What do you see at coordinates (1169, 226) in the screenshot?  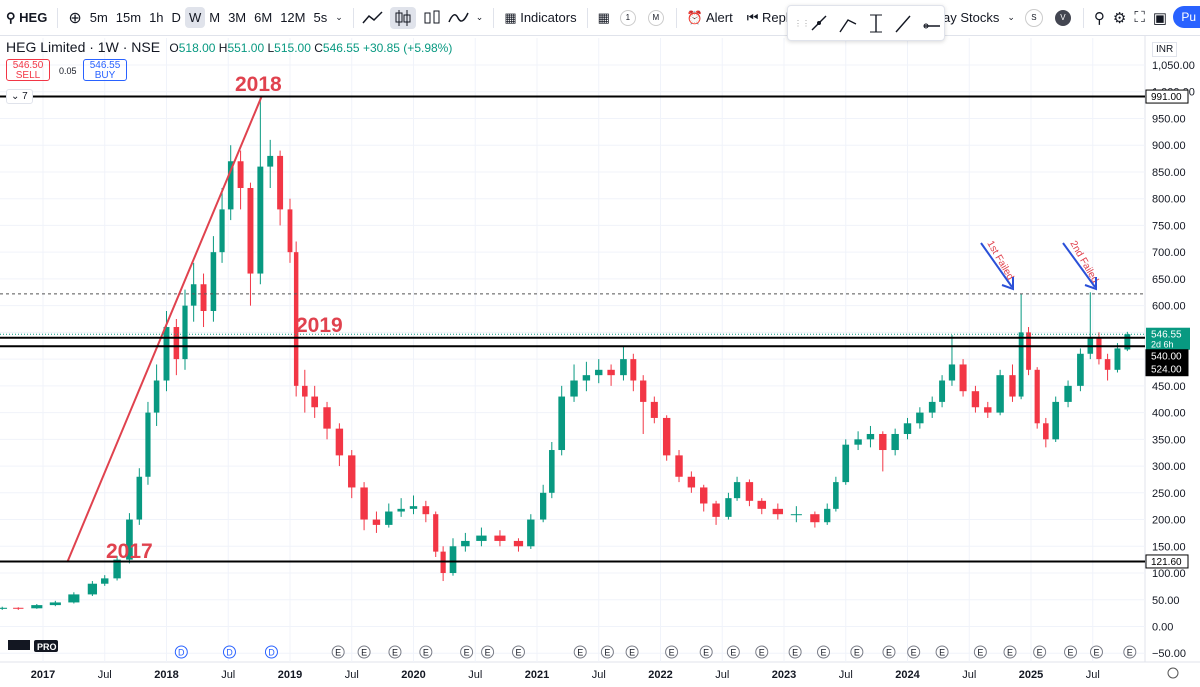 I see `y-tick-label: 750.00` at bounding box center [1169, 226].